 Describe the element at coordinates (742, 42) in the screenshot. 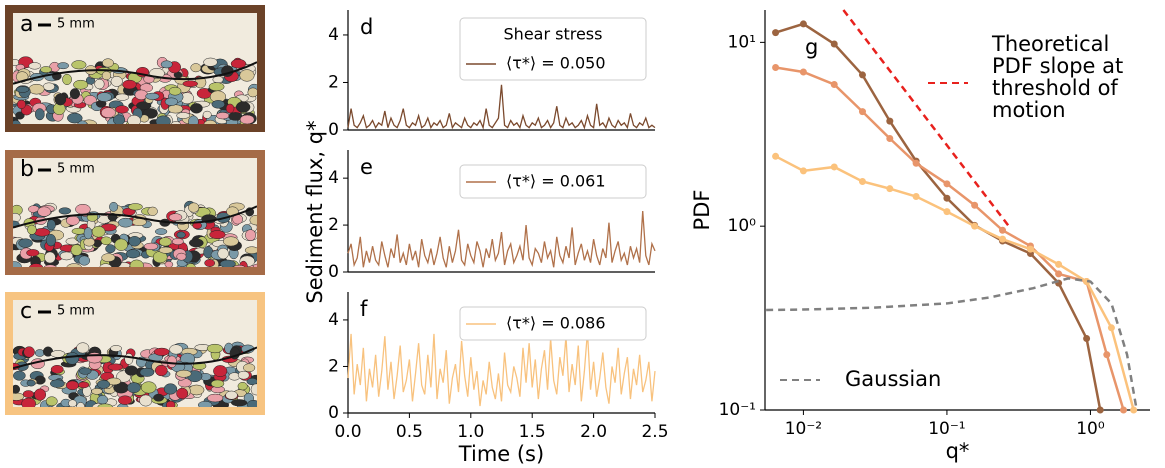

I see `y-tick-label: 10¹` at that location.